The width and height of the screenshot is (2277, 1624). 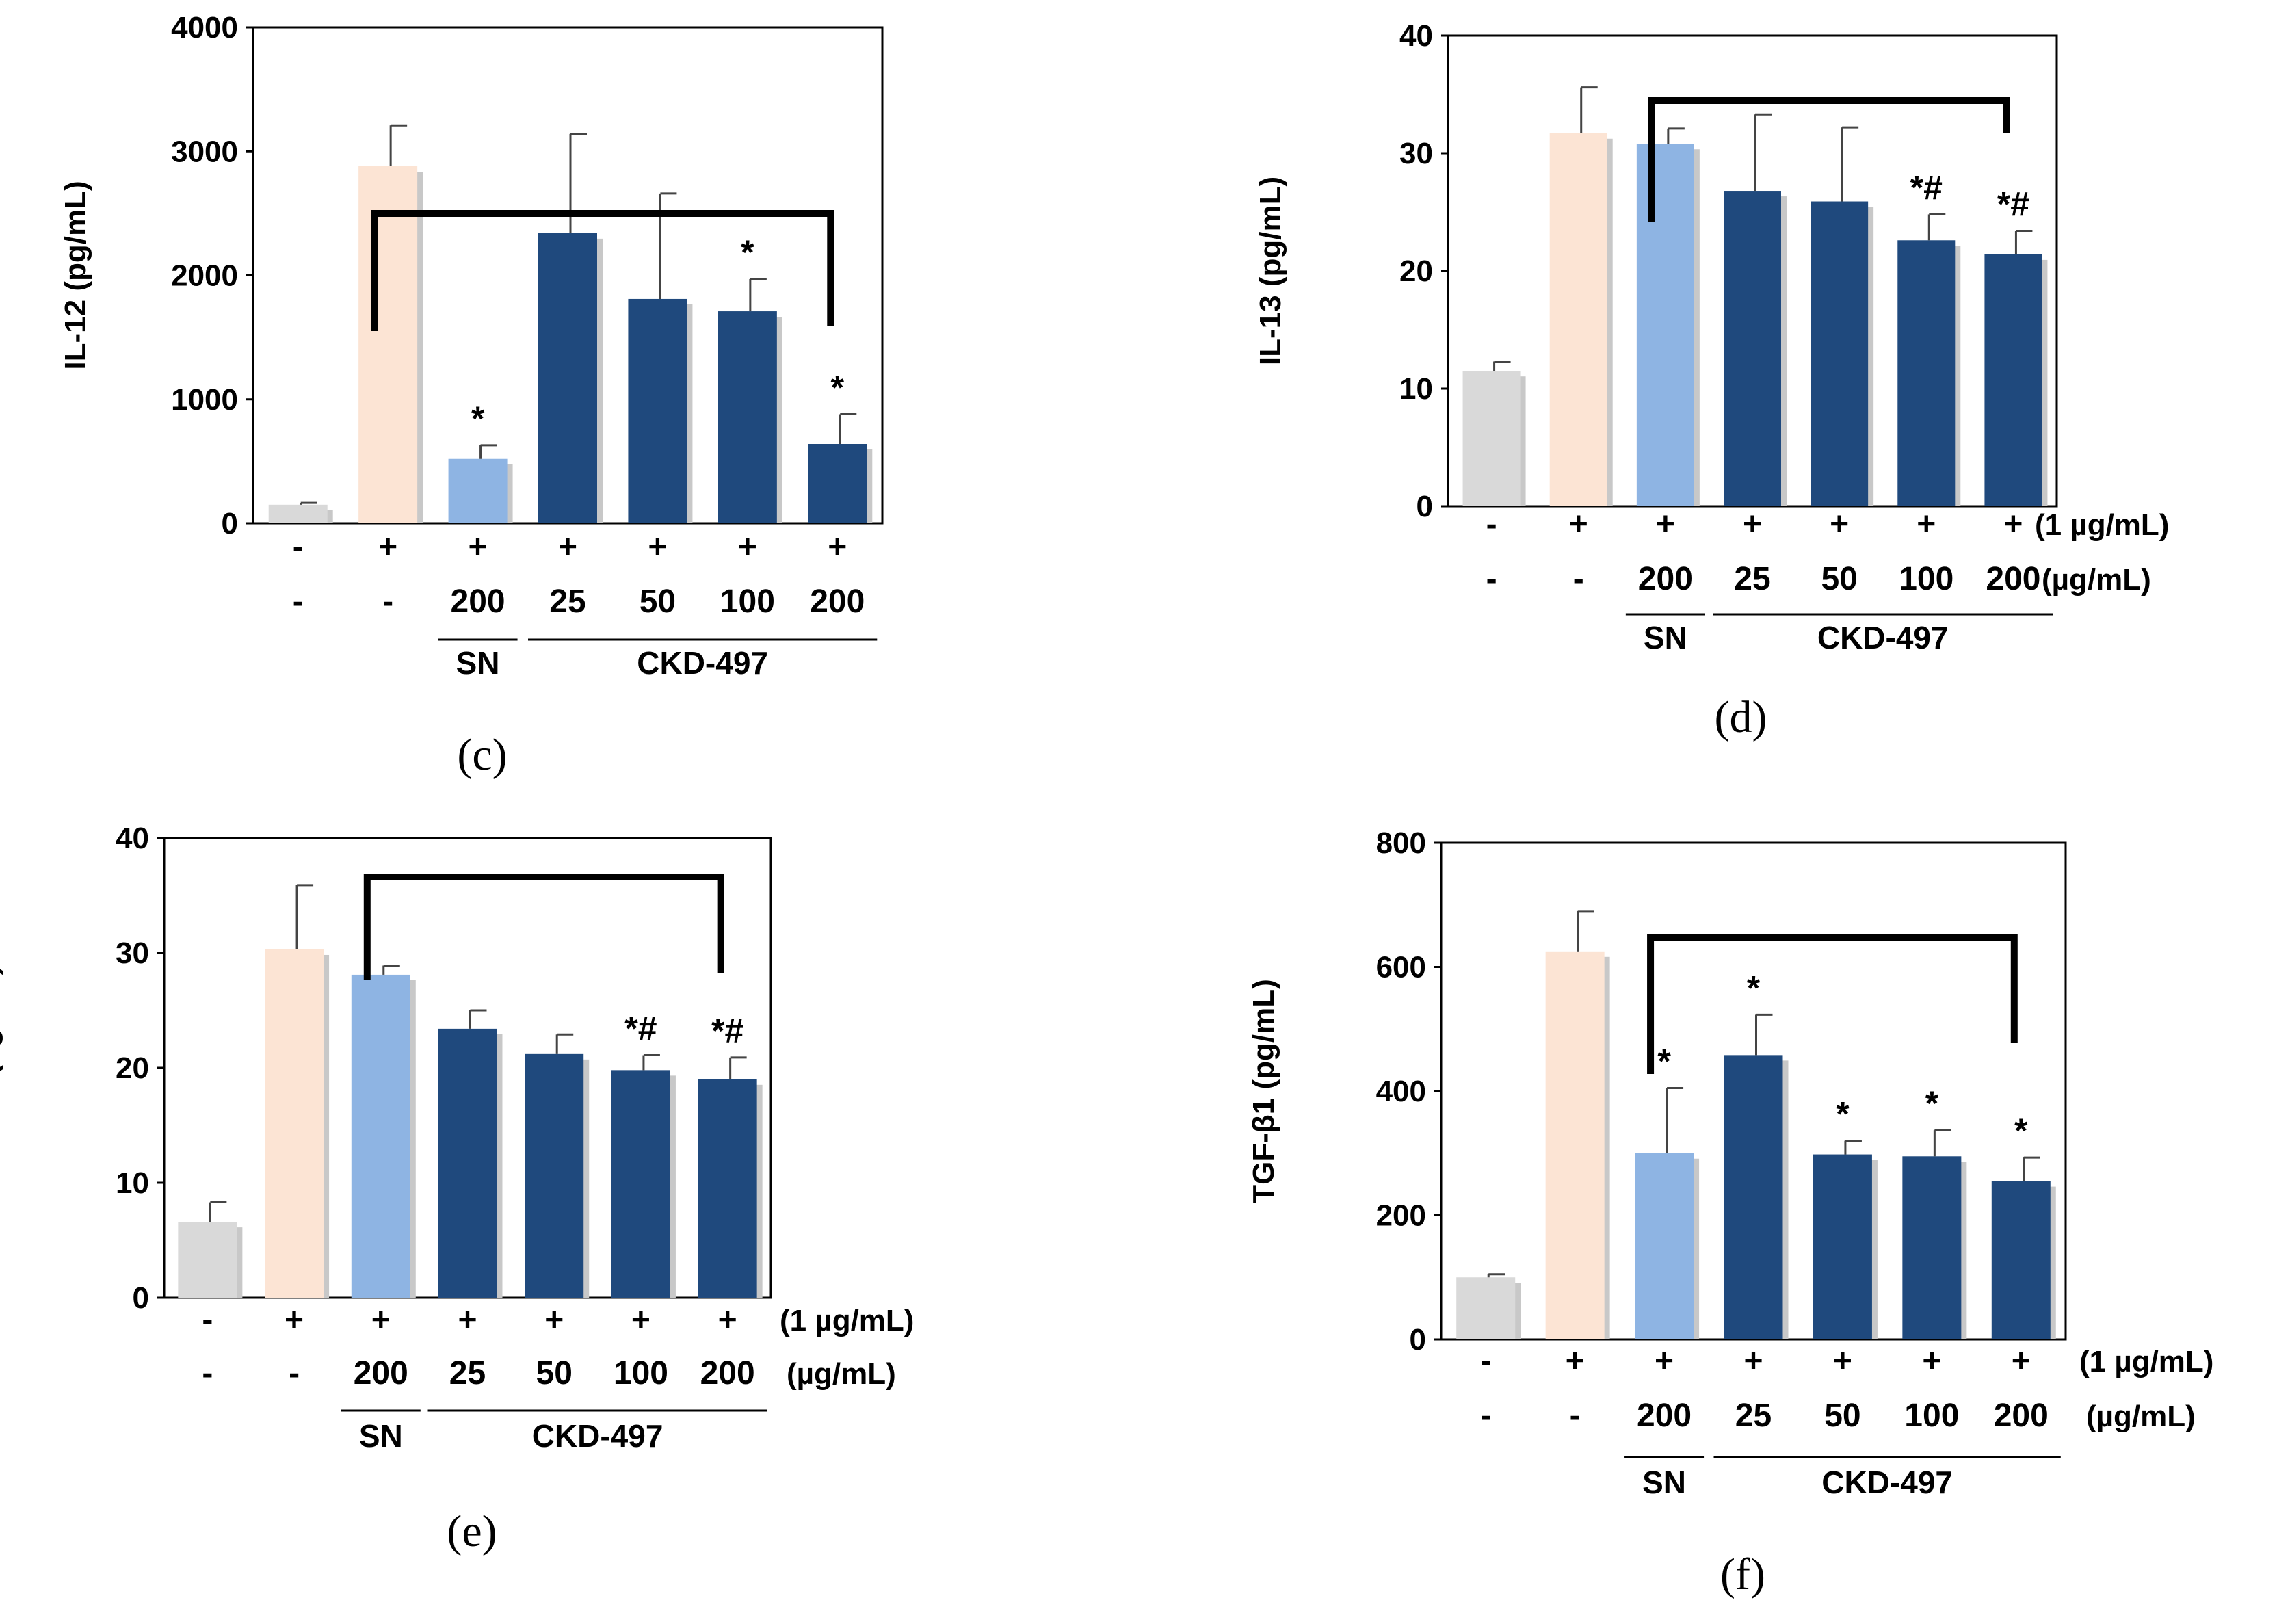 I want to click on panel-caption: (e), so click(x=472, y=1531).